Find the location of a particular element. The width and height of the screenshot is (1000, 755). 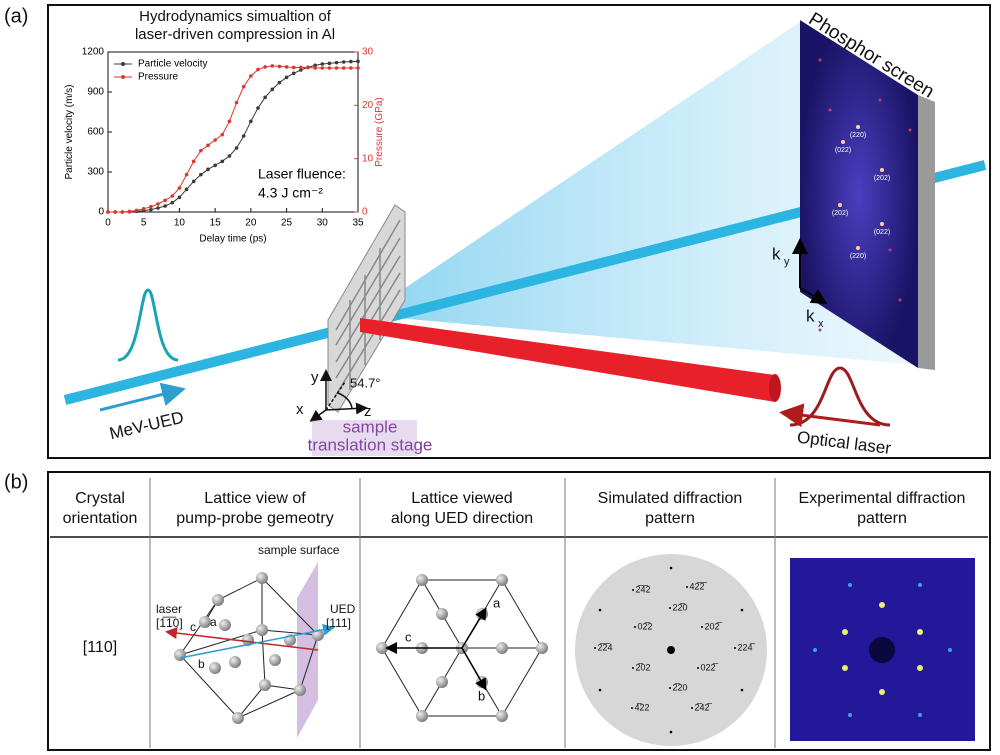

spot-label: (022) is located at coordinates (882, 232).